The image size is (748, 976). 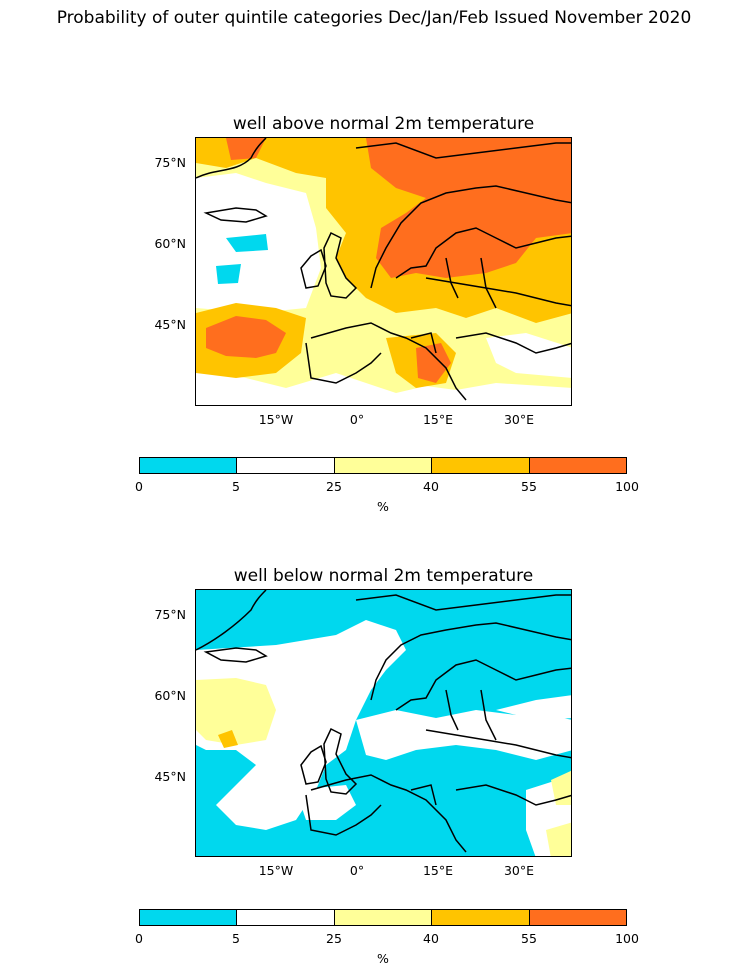 I want to click on colorbar-below, so click(x=383, y=917).